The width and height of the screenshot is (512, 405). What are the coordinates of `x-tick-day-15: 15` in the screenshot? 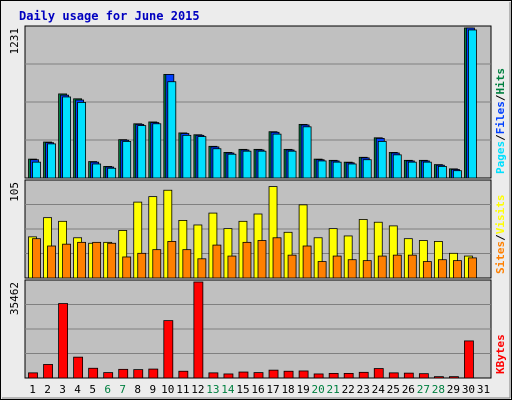 It's located at (242, 389).